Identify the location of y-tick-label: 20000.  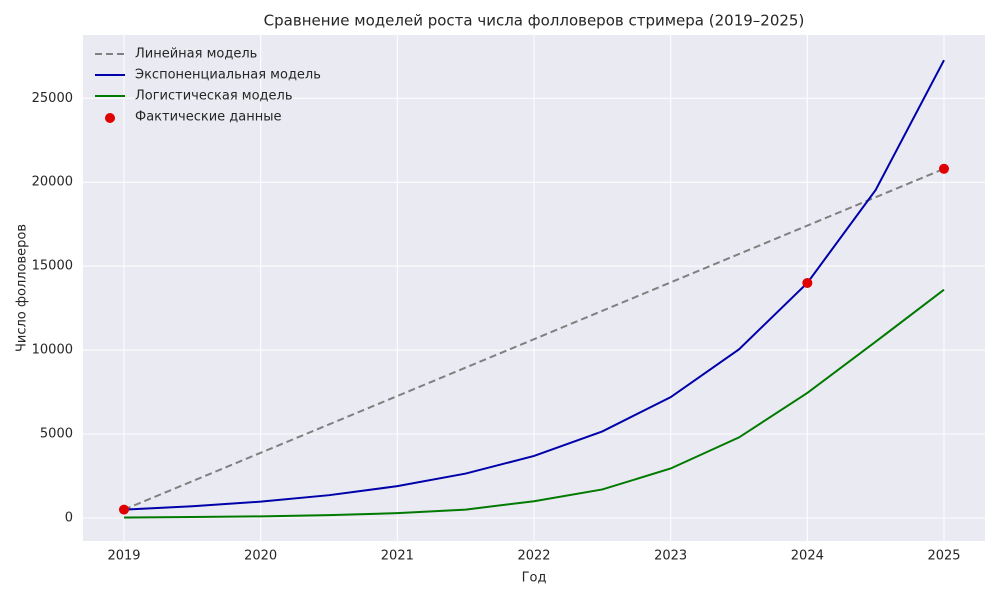
(52, 182).